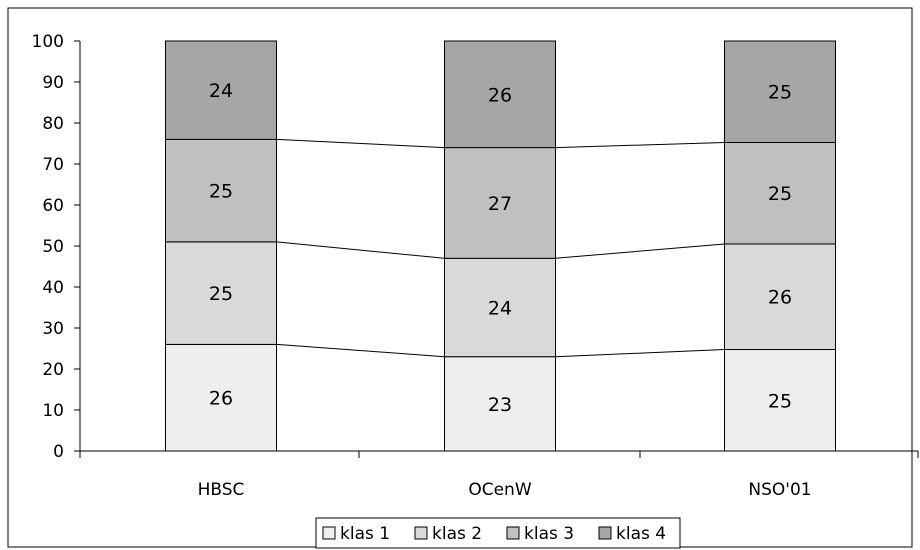  I want to click on legend-box, so click(498, 533).